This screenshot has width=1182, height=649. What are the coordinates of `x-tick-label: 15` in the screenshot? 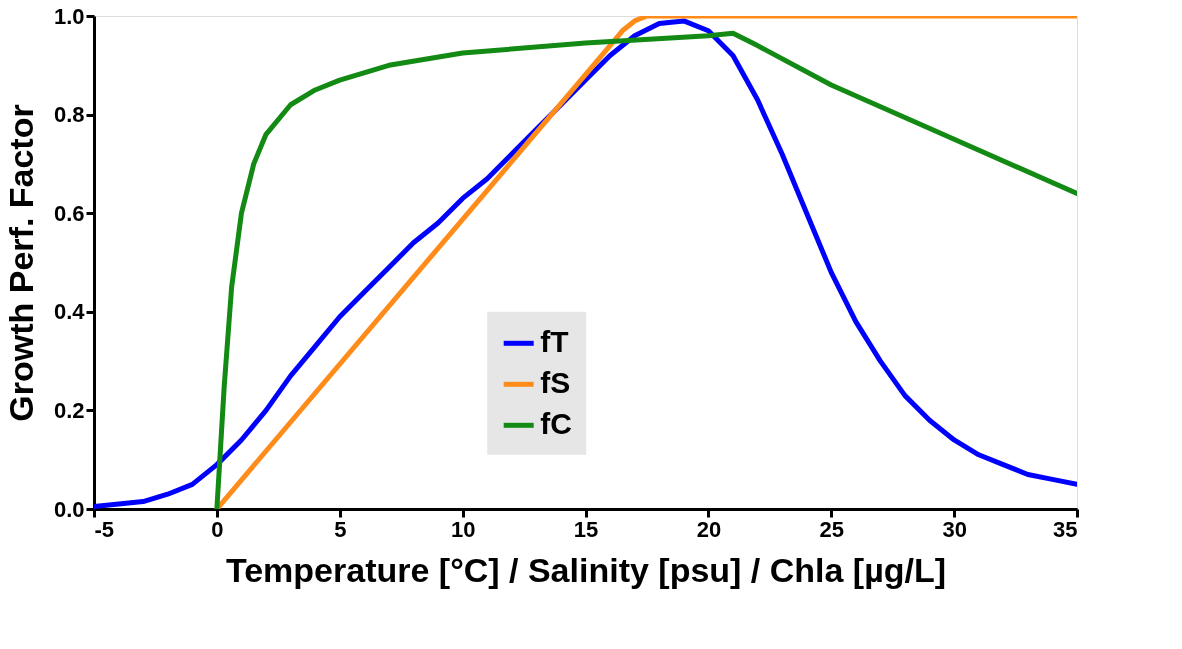 It's located at (586, 529).